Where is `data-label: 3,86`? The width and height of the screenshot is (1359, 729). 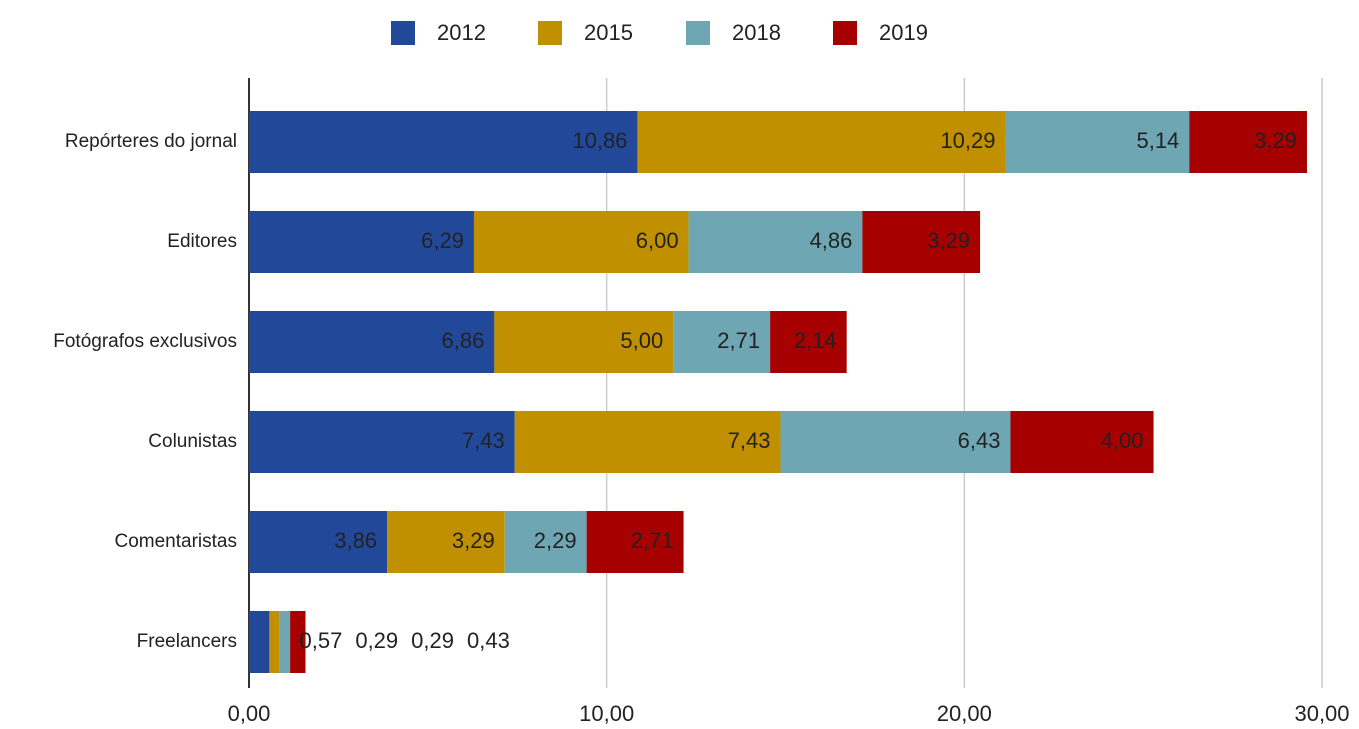 data-label: 3,86 is located at coordinates (355, 540).